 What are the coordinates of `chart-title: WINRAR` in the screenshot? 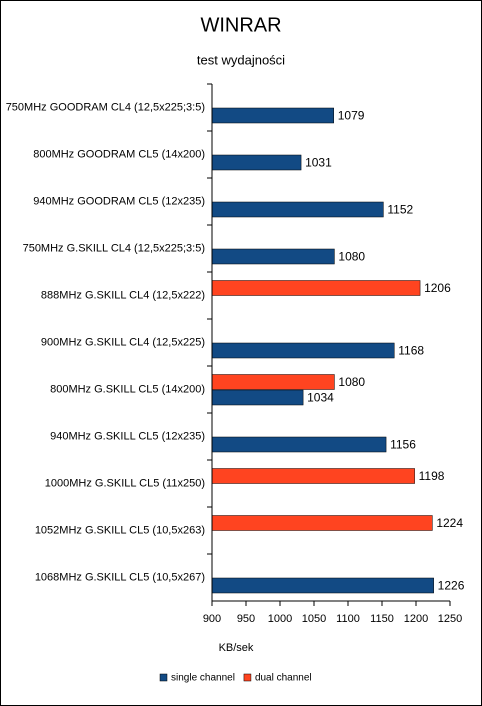 It's located at (240, 25).